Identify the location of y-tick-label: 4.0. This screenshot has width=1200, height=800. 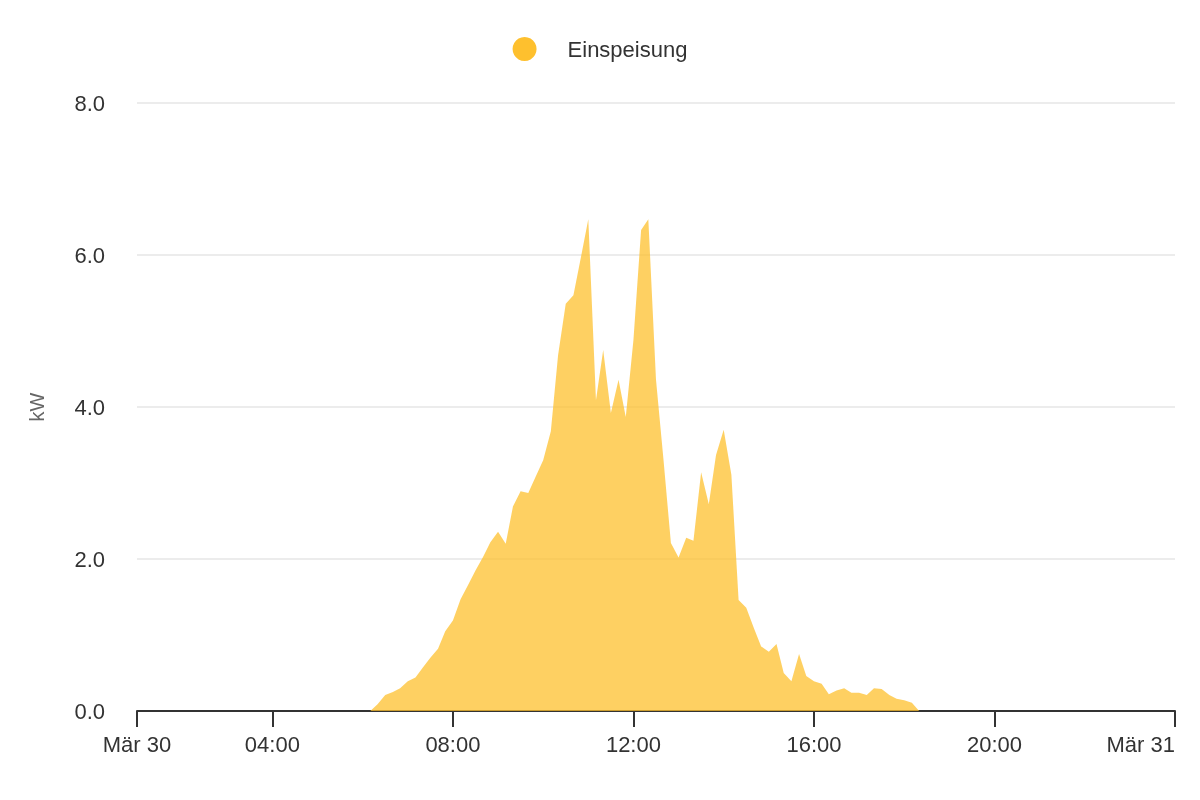
(89, 407).